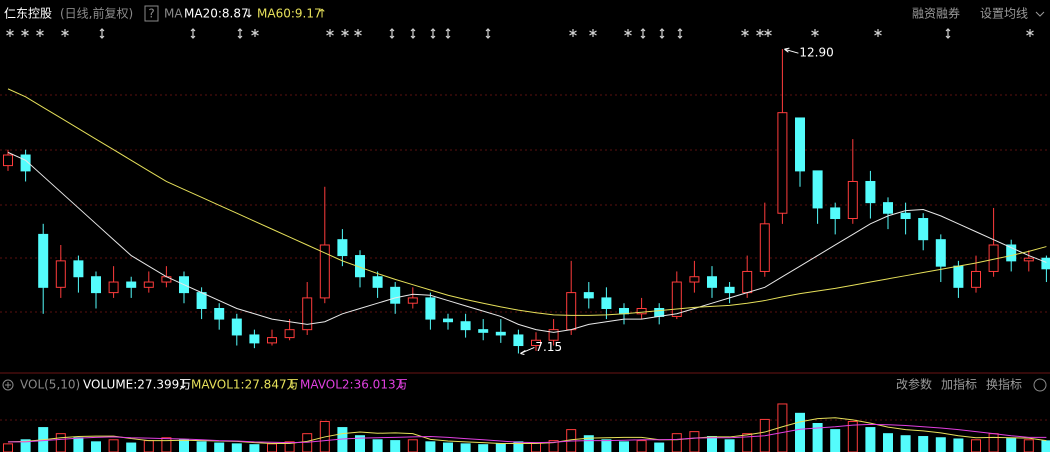 The width and height of the screenshot is (1050, 452). What do you see at coordinates (1004, 14) in the screenshot?
I see `menu-item: 设置均线` at bounding box center [1004, 14].